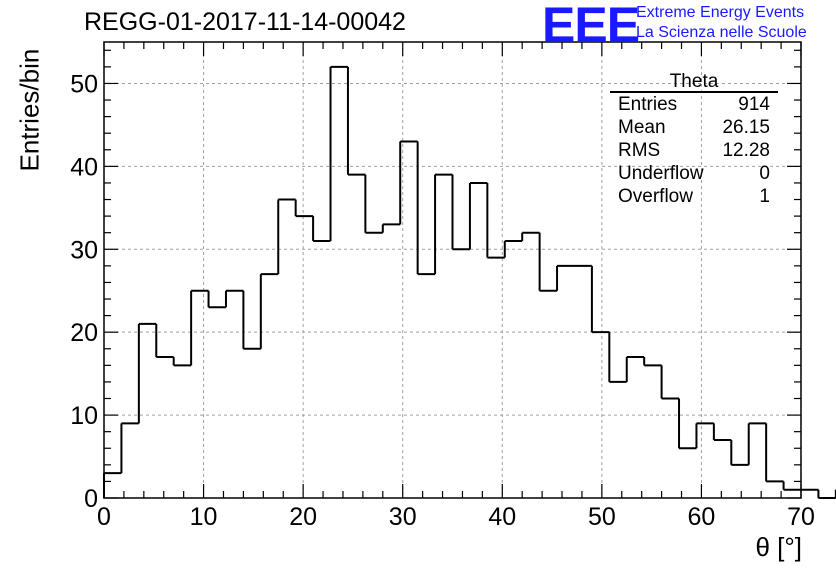 This screenshot has width=836, height=572. Describe the element at coordinates (84, 416) in the screenshot. I see `y-tick-label: 10` at that location.